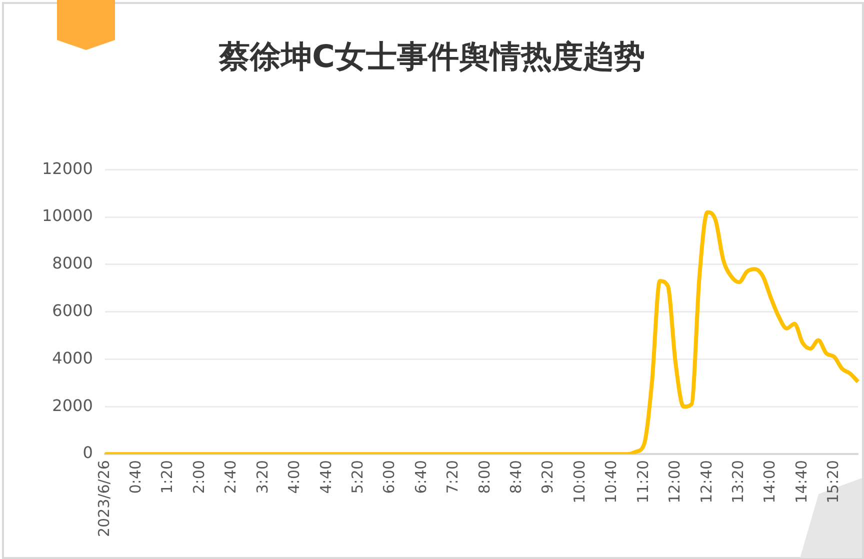  Describe the element at coordinates (199, 477) in the screenshot. I see `x-tick-label: 2:00` at that location.